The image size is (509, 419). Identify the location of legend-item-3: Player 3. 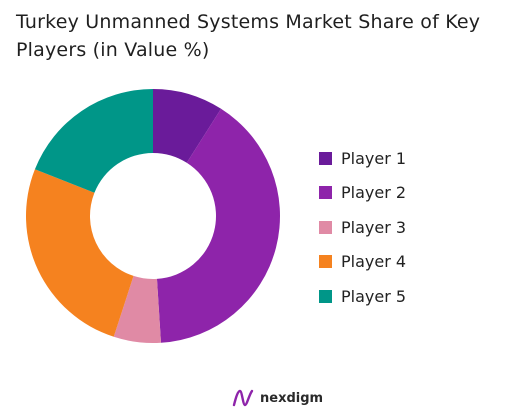
(362, 227).